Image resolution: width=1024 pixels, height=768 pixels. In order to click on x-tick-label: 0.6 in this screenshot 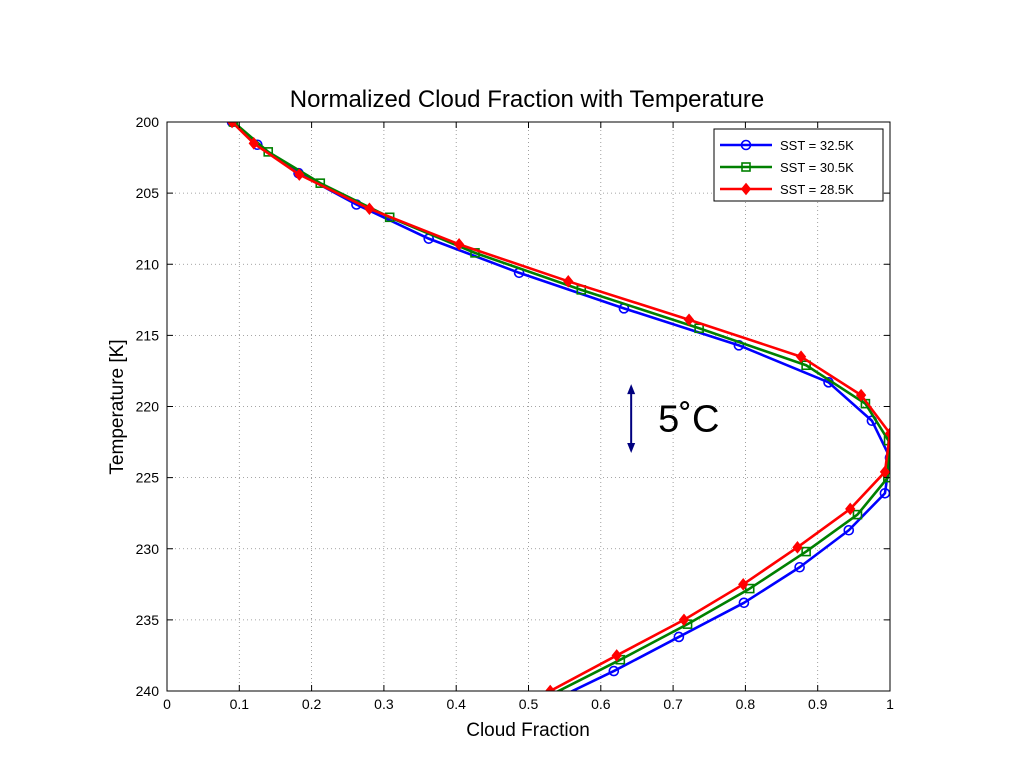, I will do `click(601, 704)`.